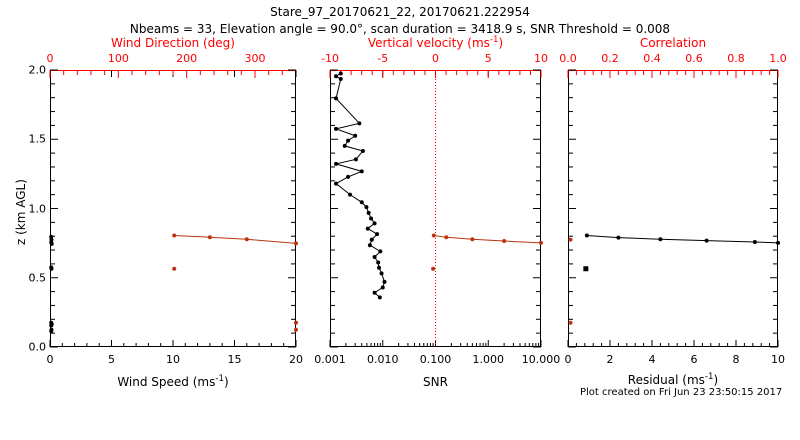 The image size is (800, 440). Describe the element at coordinates (673, 43) in the screenshot. I see `top-axis-title-correlation: Correlation` at that location.